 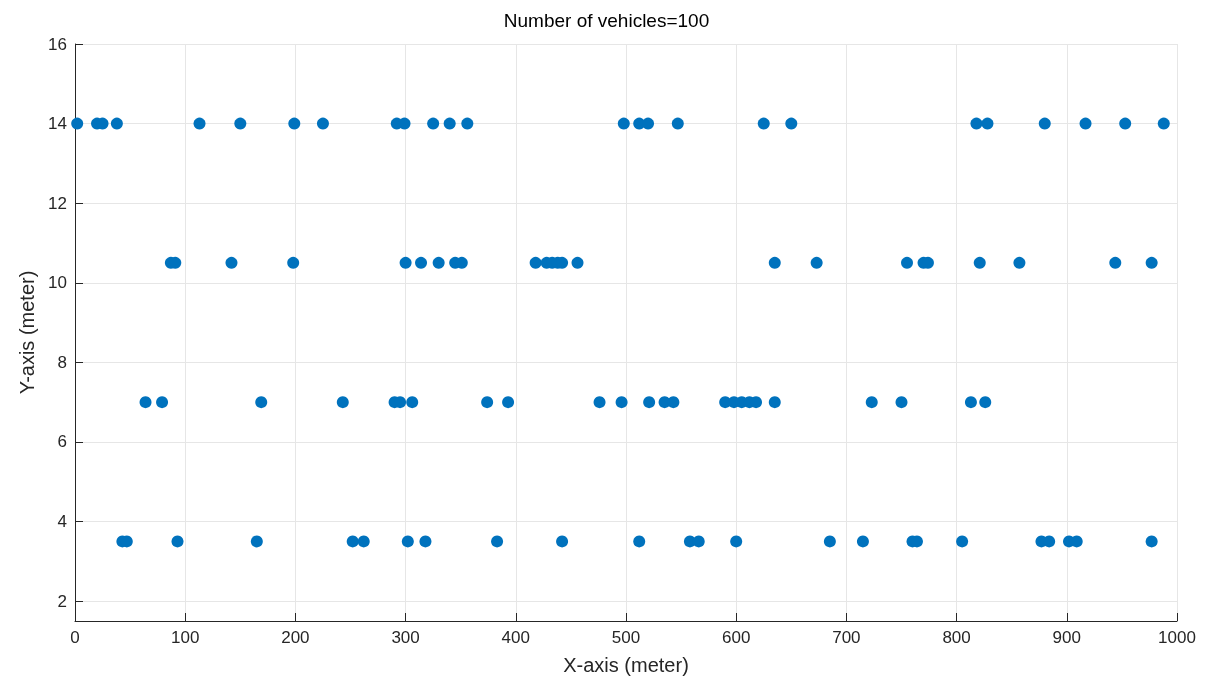 What do you see at coordinates (62, 601) in the screenshot?
I see `y-tick-label: 2` at bounding box center [62, 601].